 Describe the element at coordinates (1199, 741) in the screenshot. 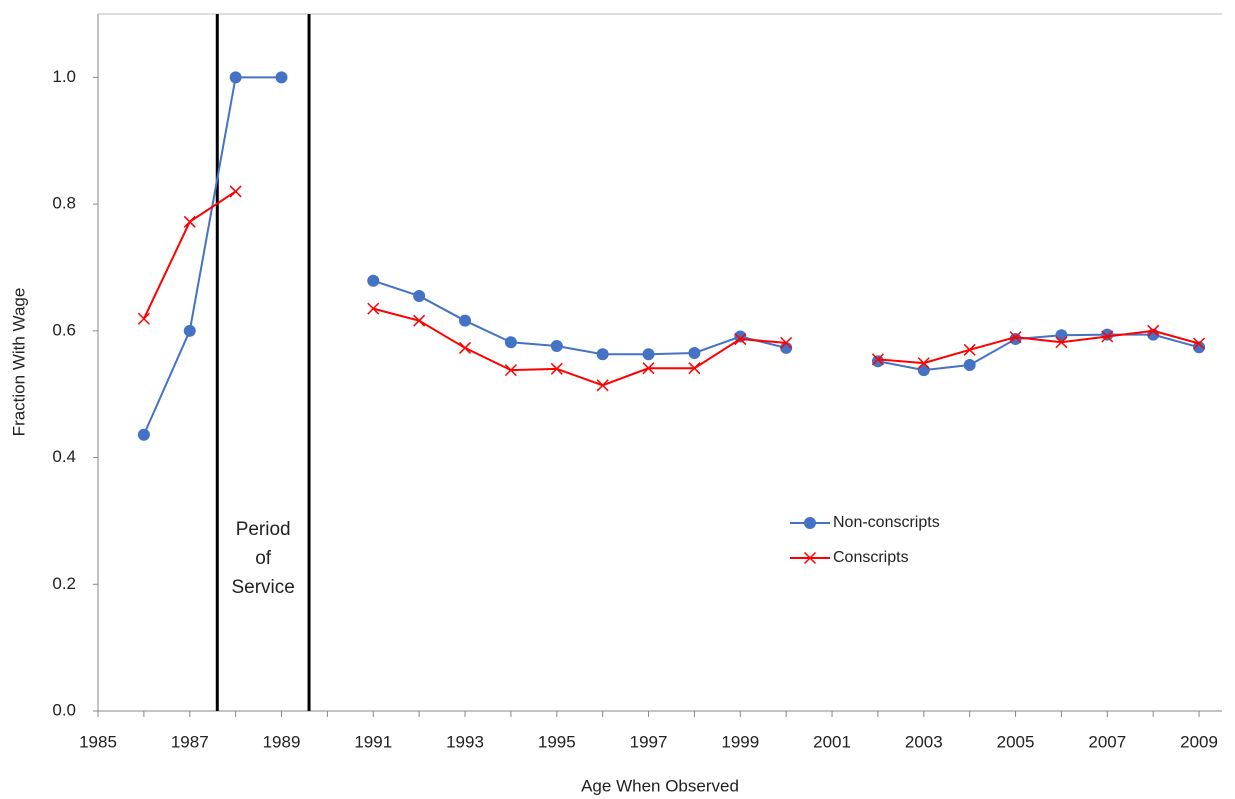

I see `x-tick-label: 2009` at that location.